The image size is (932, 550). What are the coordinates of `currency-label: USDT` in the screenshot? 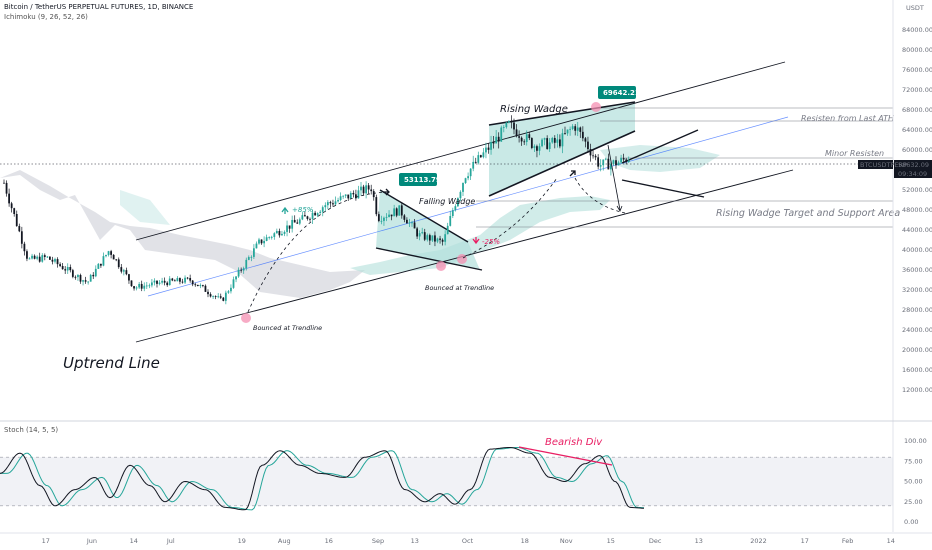 It's located at (915, 8).